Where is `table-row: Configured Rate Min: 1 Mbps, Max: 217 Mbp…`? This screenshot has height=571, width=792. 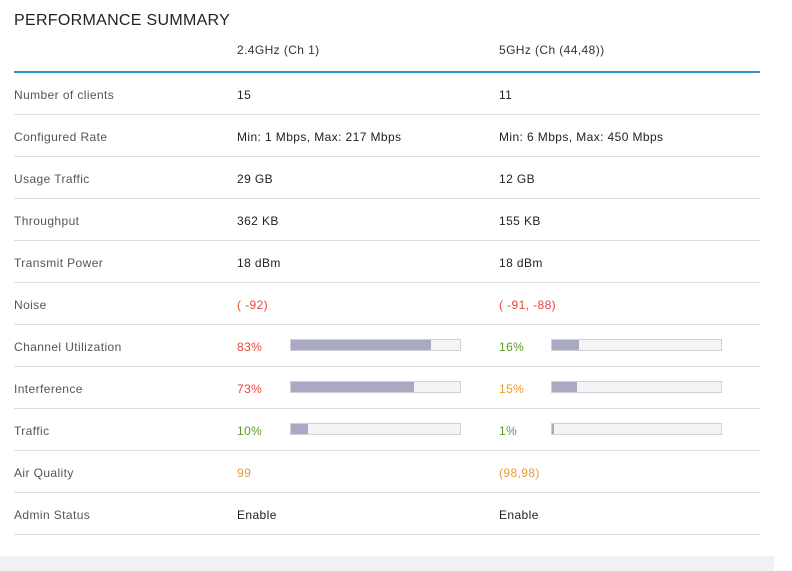 table-row: Configured Rate Min: 1 Mbps, Max: 217 Mbp… is located at coordinates (387, 136).